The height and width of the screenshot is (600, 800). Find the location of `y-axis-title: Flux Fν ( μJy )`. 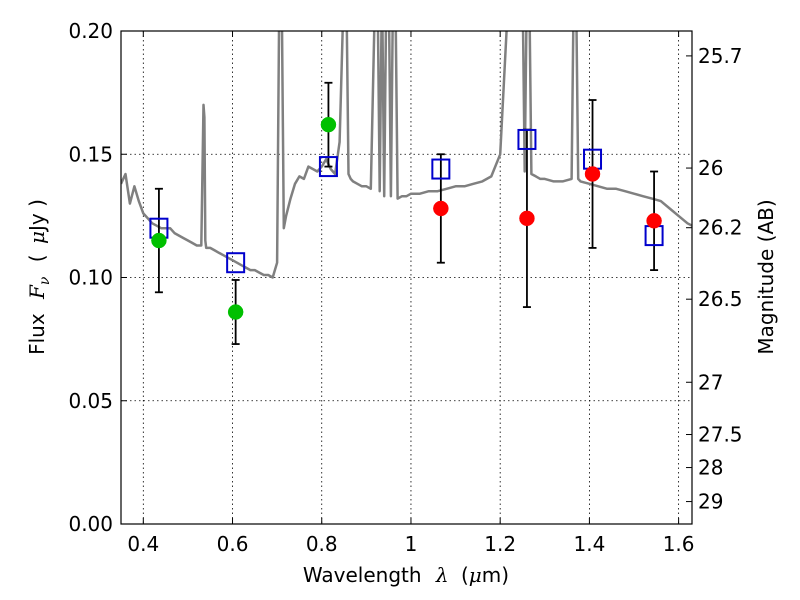

y-axis-title: Flux Fν ( μJy ) is located at coordinates (39, 277).